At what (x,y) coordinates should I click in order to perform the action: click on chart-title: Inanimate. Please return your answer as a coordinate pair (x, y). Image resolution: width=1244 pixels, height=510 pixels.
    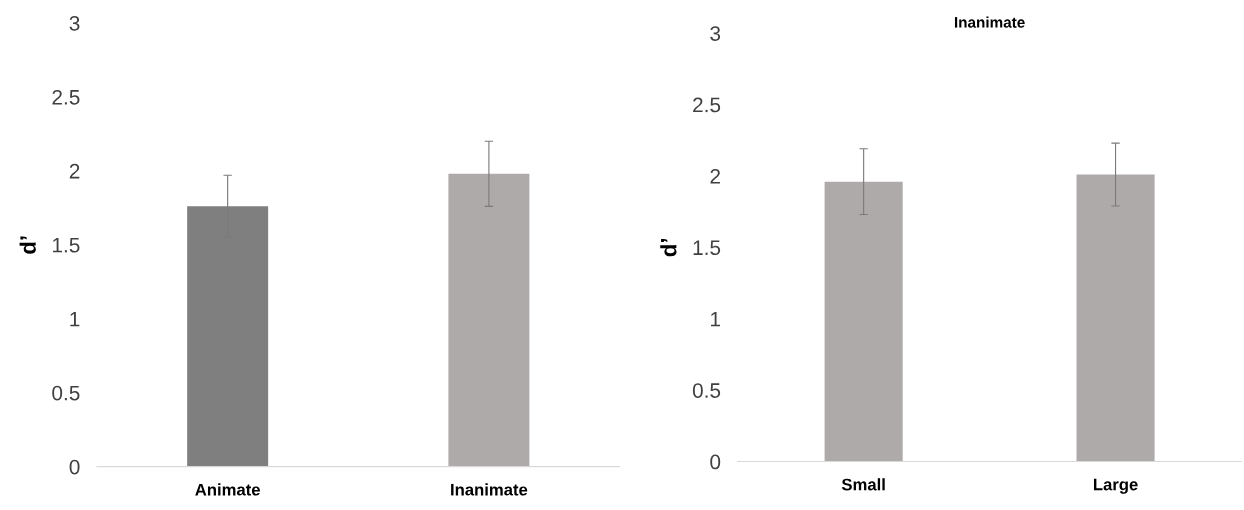
    Looking at the image, I should click on (989, 22).